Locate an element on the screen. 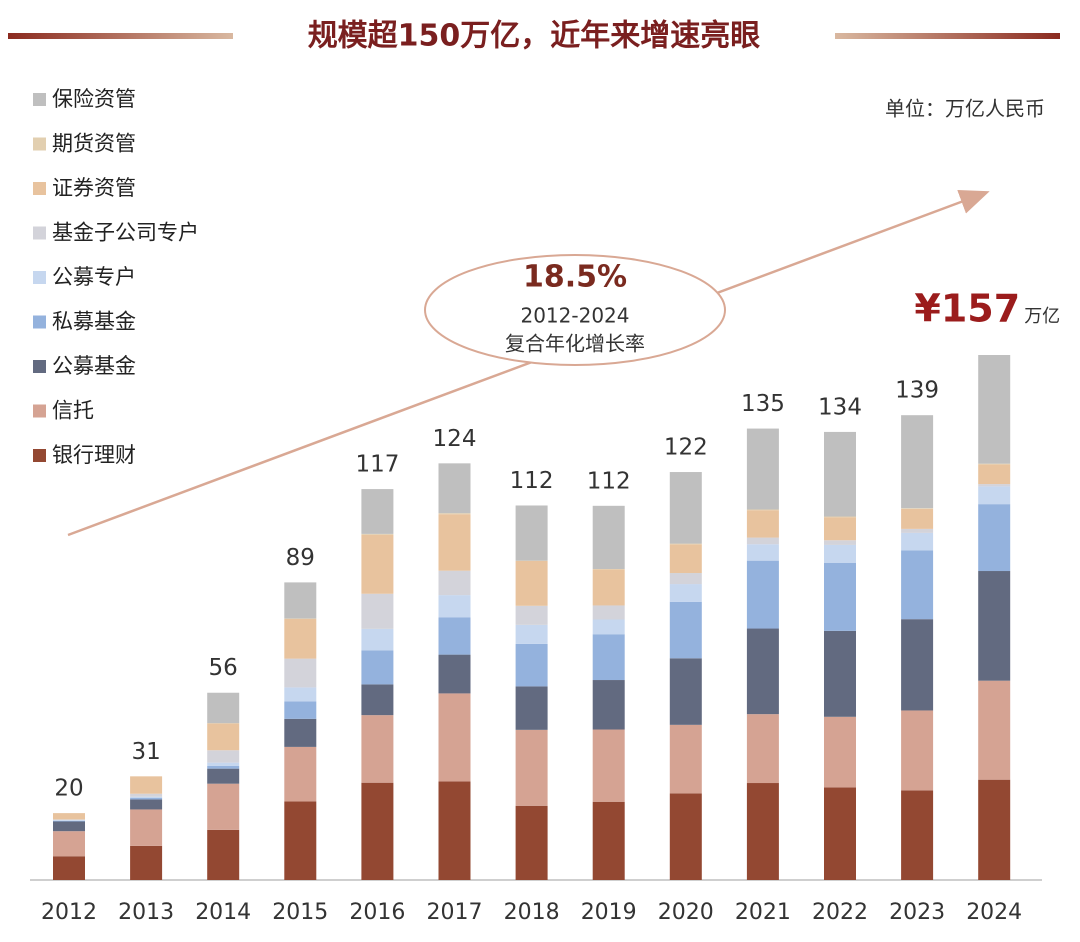 The height and width of the screenshot is (942, 1080). legend-label: 基金子公司专户 is located at coordinates (125, 233).